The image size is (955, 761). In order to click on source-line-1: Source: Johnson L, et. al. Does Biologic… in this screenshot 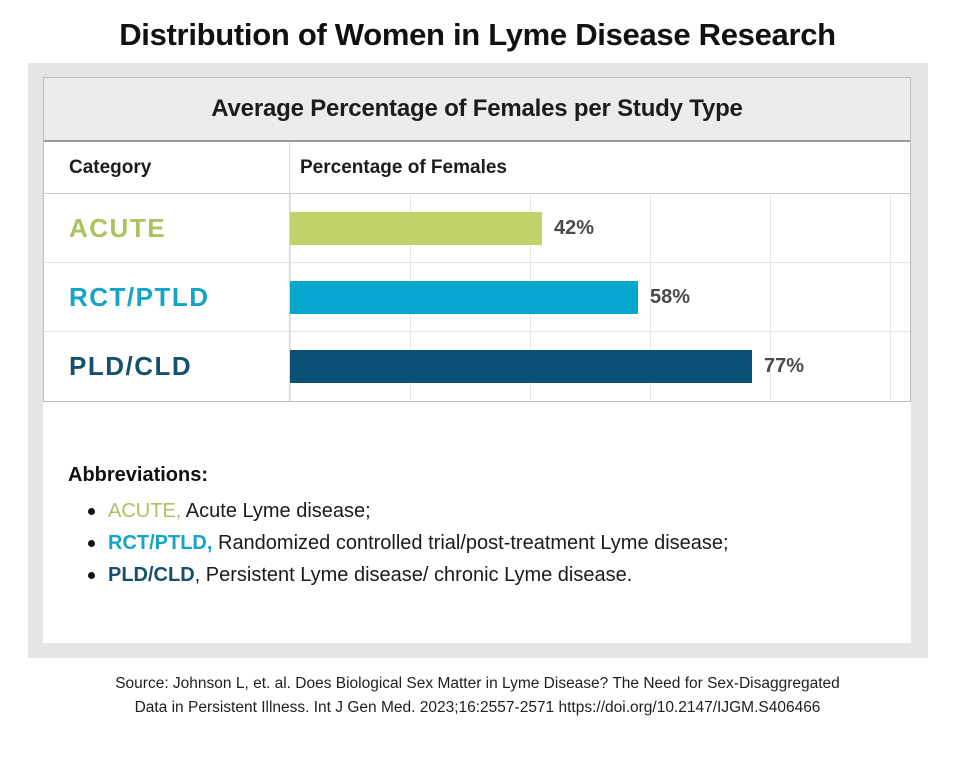, I will do `click(477, 683)`.